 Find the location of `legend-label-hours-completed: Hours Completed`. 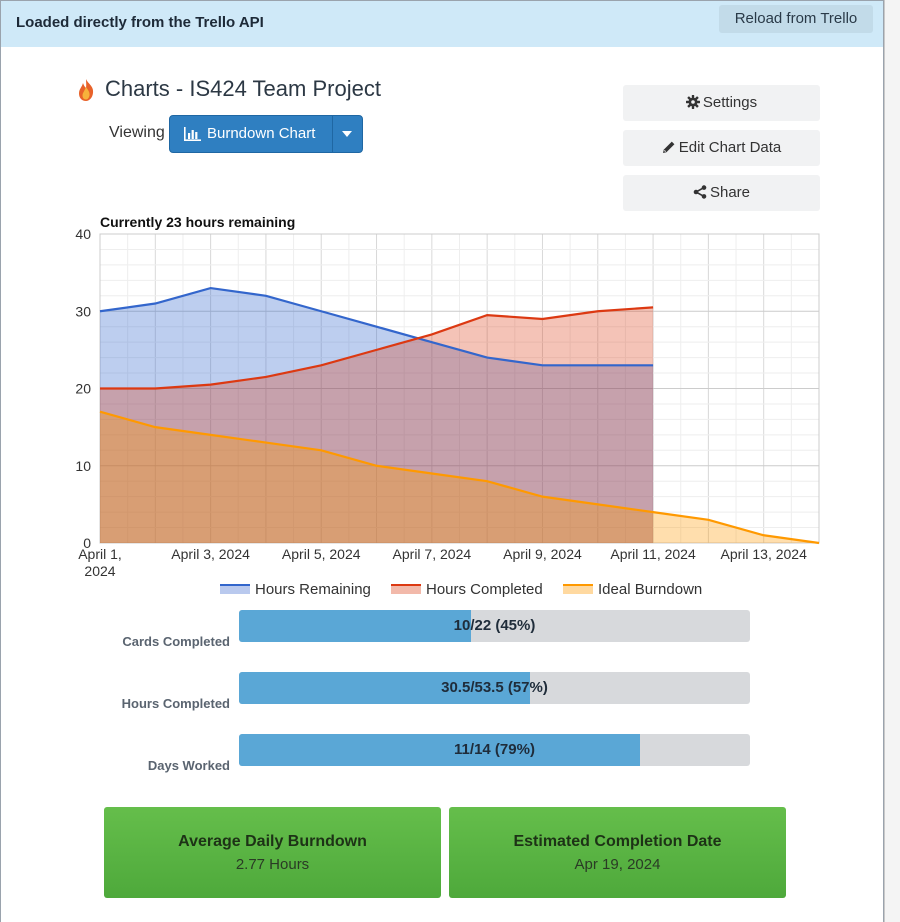

legend-label-hours-completed: Hours Completed is located at coordinates (484, 589).